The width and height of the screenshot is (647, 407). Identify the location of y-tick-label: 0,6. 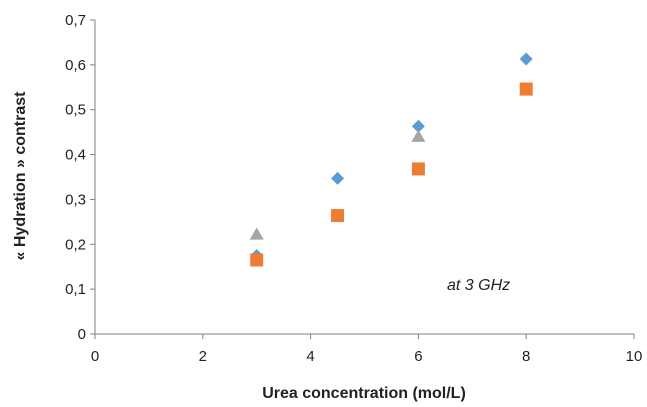
(75, 65).